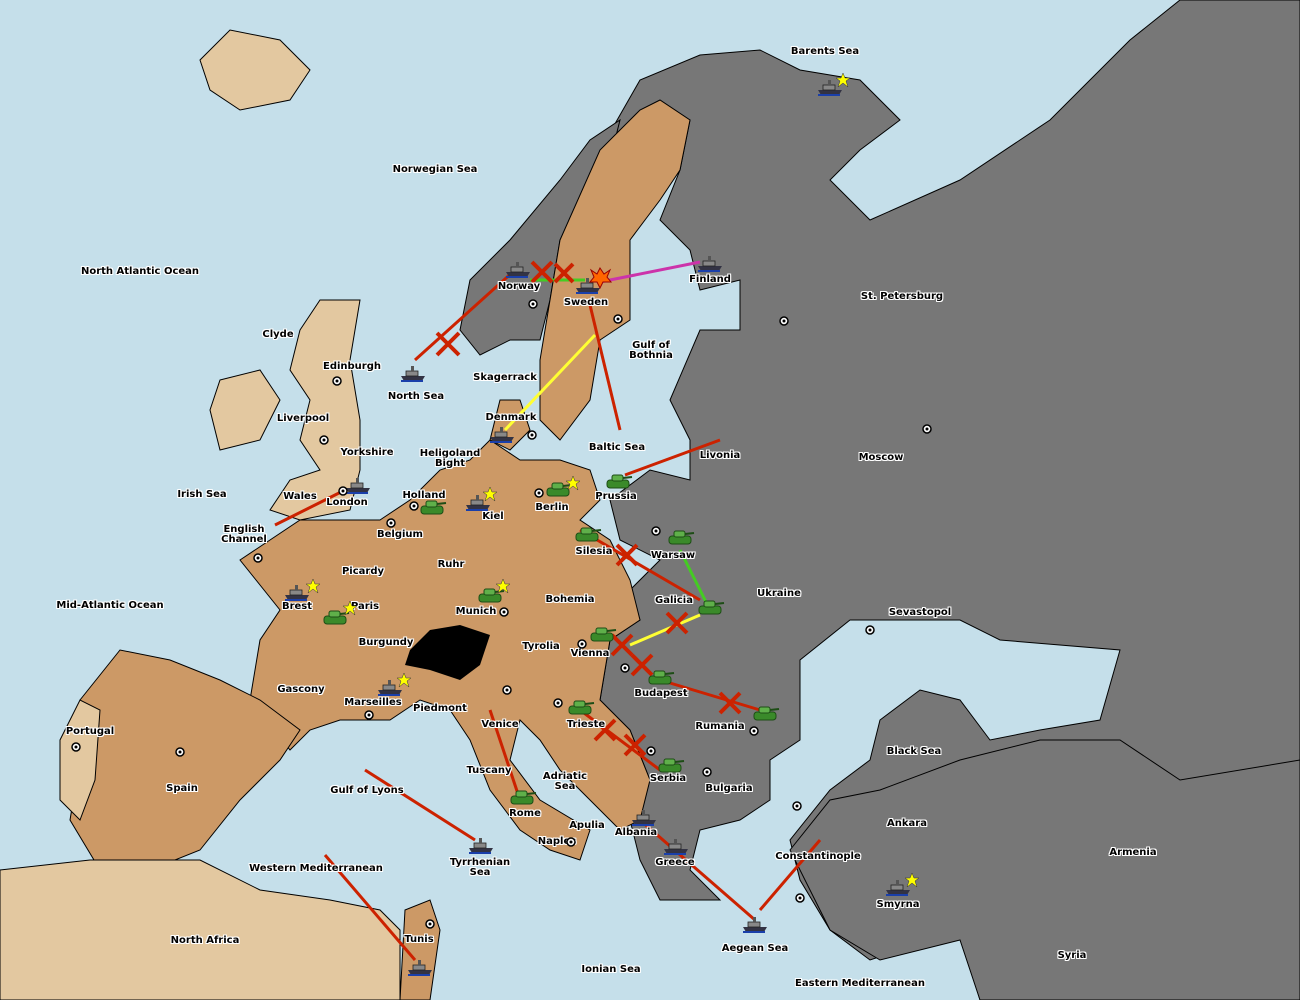  What do you see at coordinates (450, 458) in the screenshot?
I see `label-heligoland-bight: Heligoland Bight` at bounding box center [450, 458].